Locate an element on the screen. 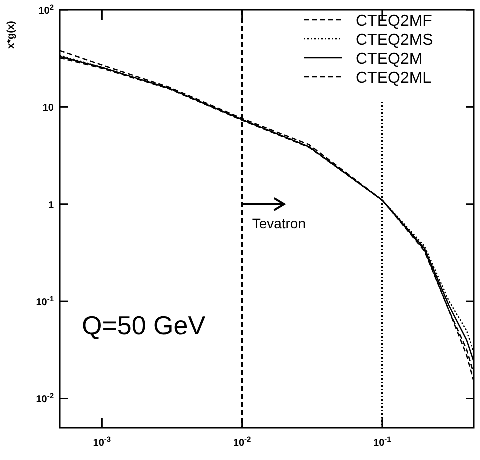 The width and height of the screenshot is (480, 460). x-tick-label: 10$^{-3}$ is located at coordinates (102, 441).